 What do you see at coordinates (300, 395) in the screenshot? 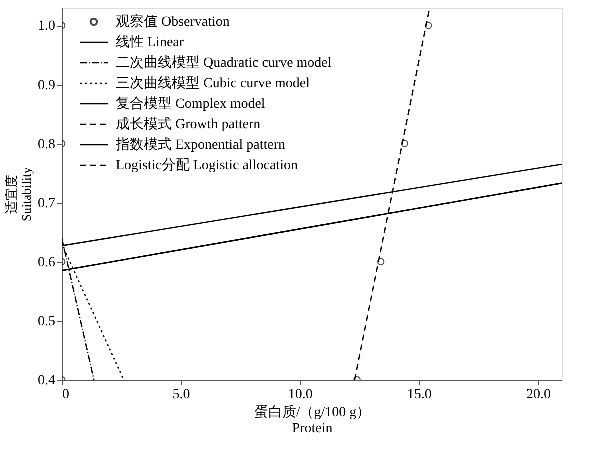
I see `x-tick-label: 10.0` at bounding box center [300, 395].